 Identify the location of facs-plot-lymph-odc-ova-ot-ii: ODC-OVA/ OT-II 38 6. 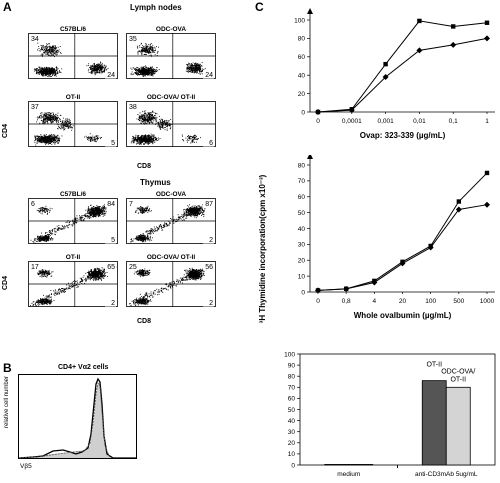
(171, 122).